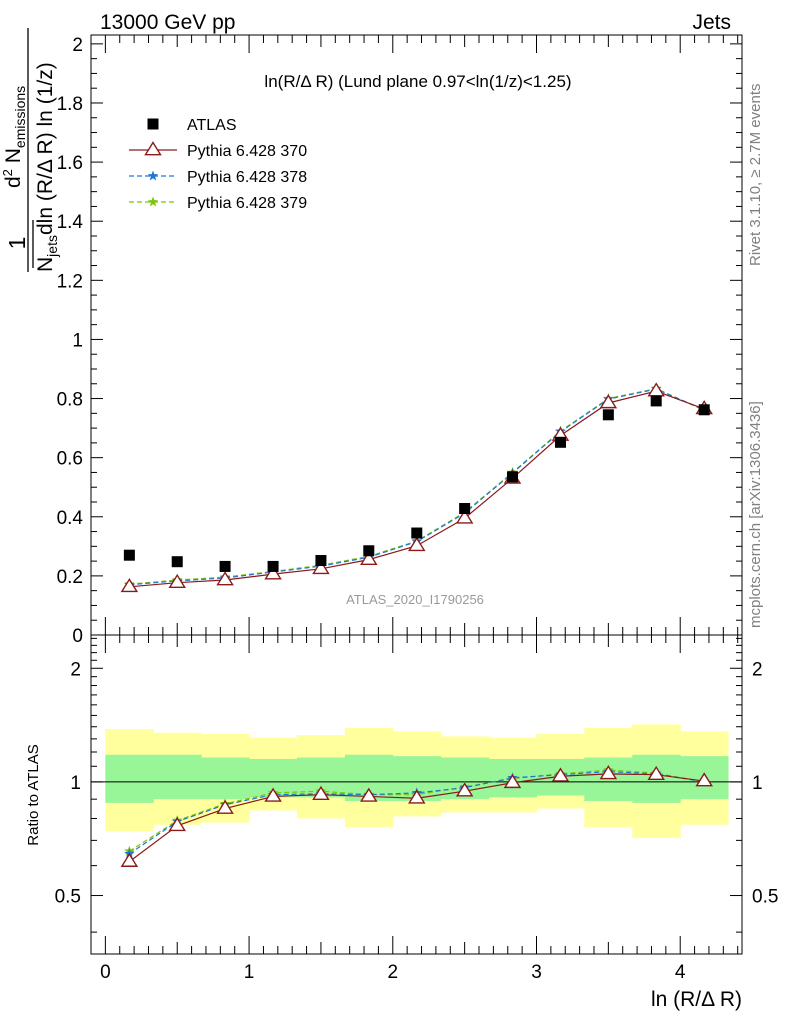  Describe the element at coordinates (70, 163) in the screenshot. I see `y-tick-label: 1.6` at that location.